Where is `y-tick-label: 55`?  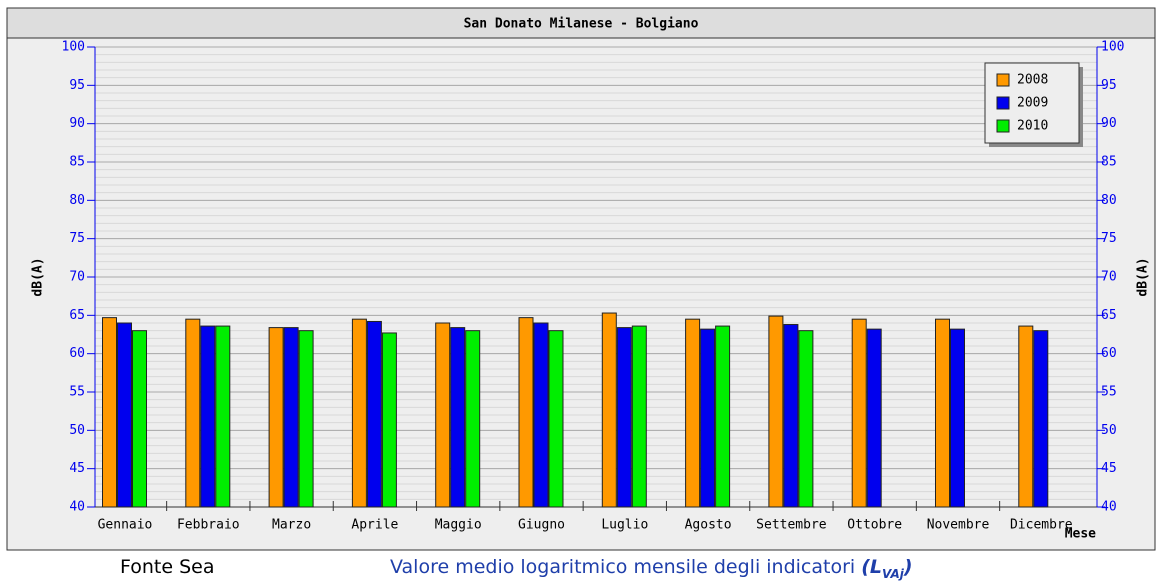 y-tick-label: 55 is located at coordinates (77, 392).